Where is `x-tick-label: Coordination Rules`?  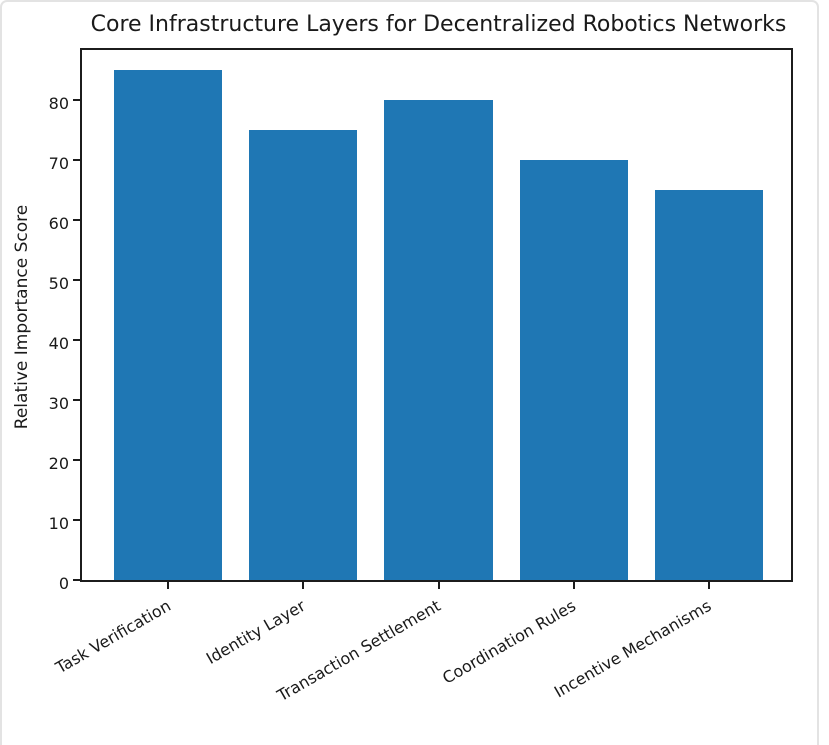 x-tick-label: Coordination Rules is located at coordinates (509, 642).